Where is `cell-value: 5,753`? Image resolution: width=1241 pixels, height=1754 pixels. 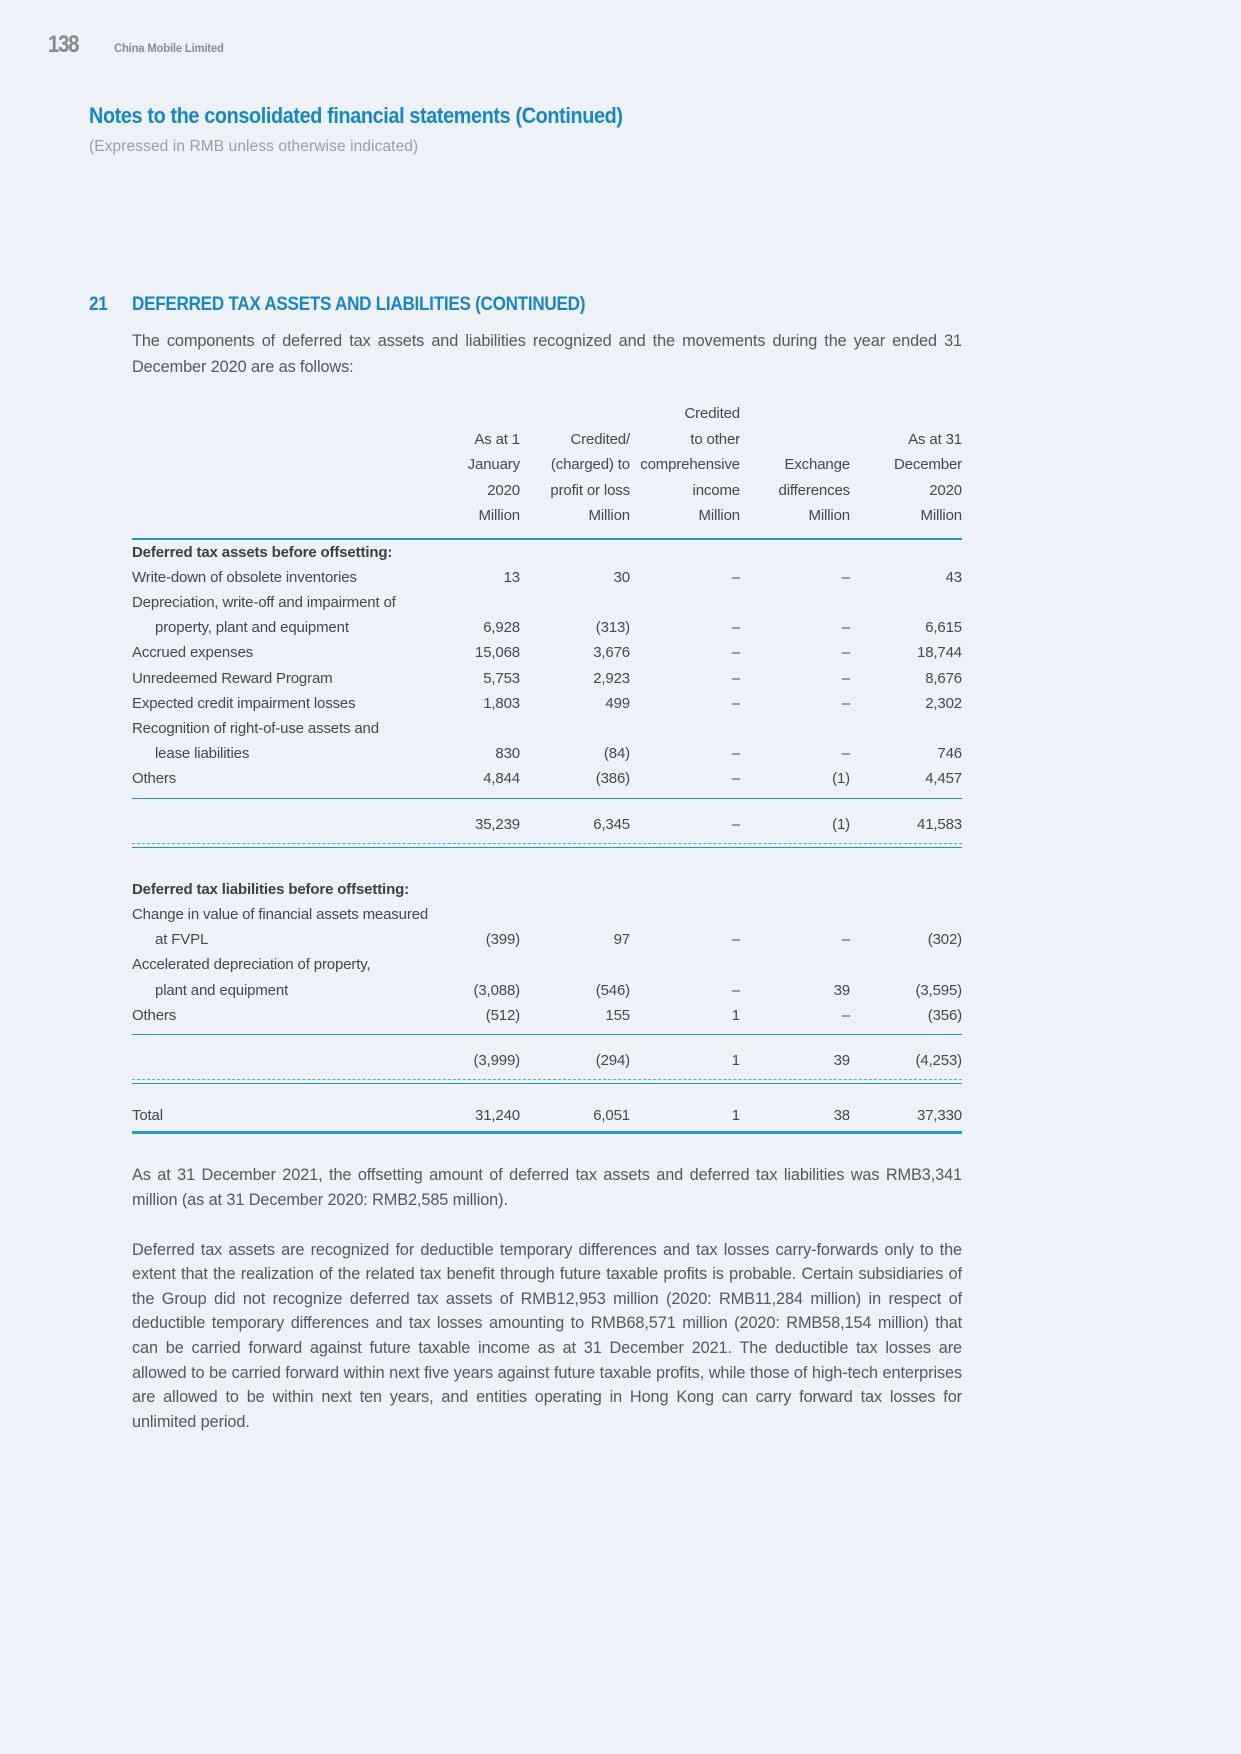
cell-value: 5,753 is located at coordinates (501, 678).